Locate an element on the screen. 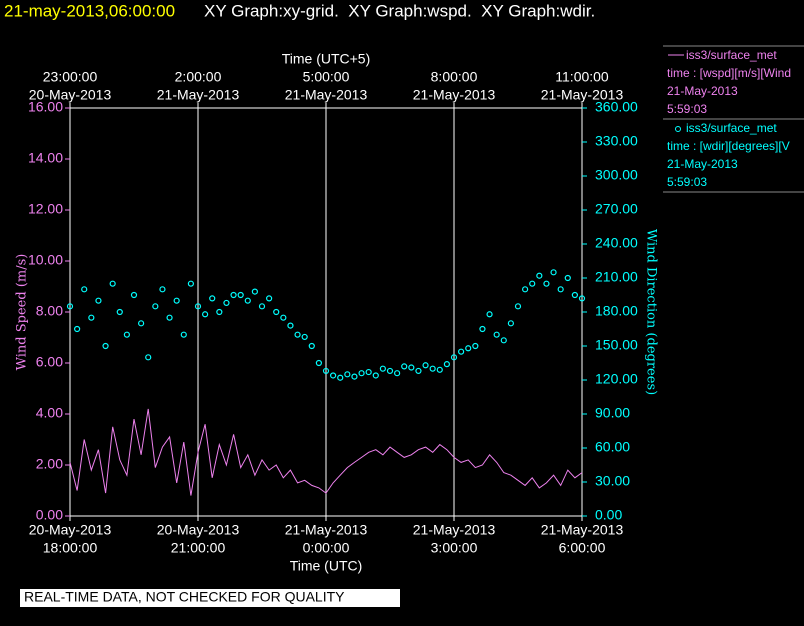  x-tick-label: 21:00:00 is located at coordinates (198, 548).